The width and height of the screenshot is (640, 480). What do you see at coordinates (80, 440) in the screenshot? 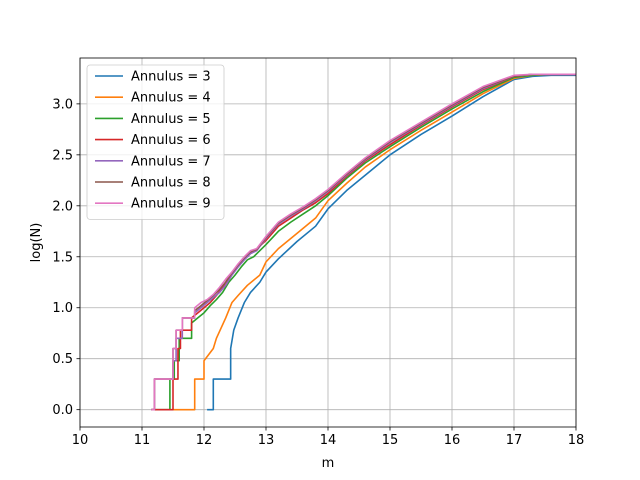
I see `x-tick-label: 10` at bounding box center [80, 440].